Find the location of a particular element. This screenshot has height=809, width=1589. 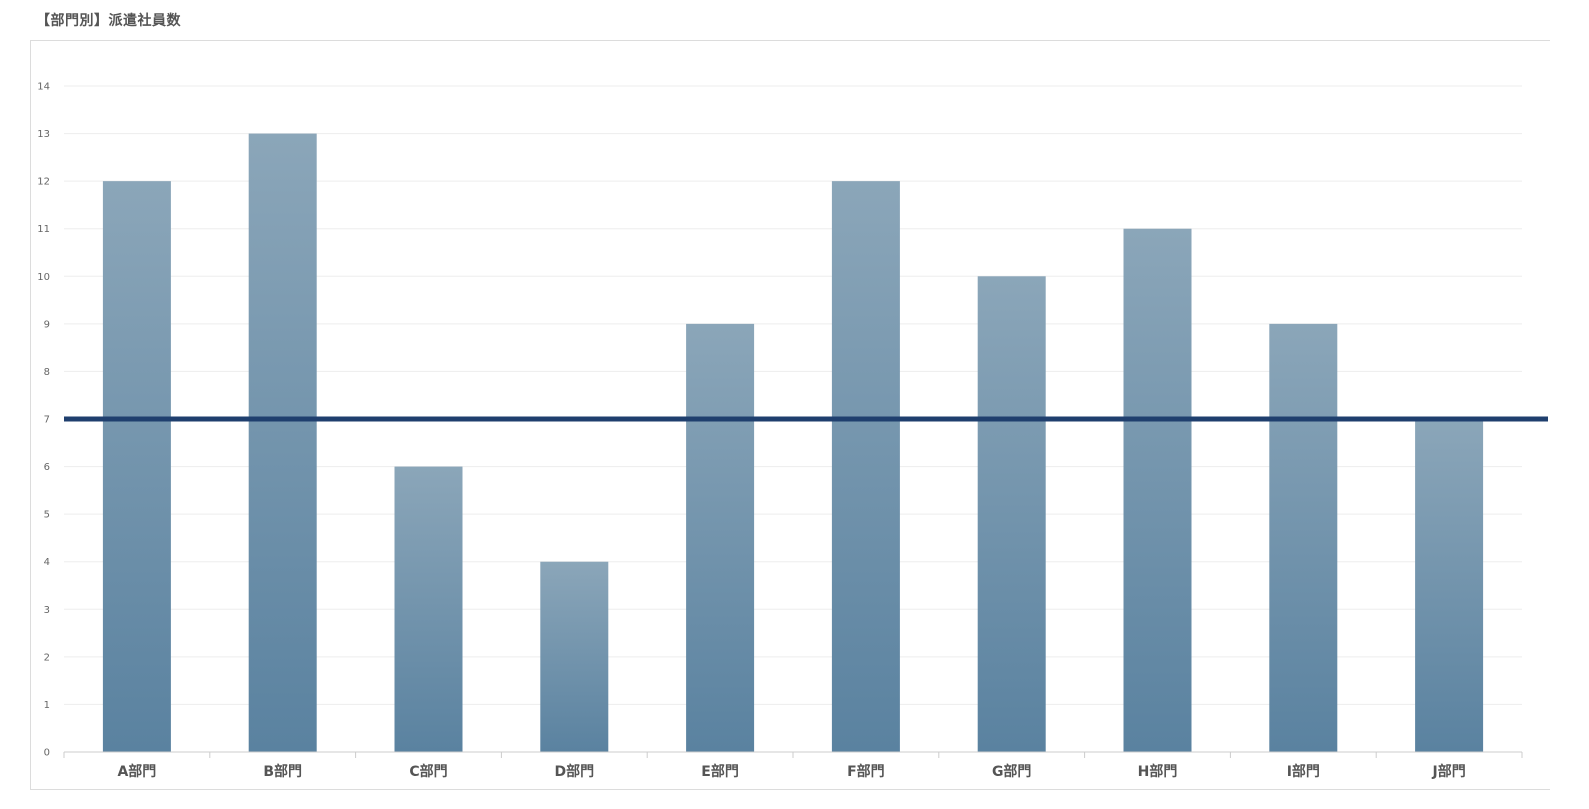

y-tick-label: 0 is located at coordinates (47, 753).